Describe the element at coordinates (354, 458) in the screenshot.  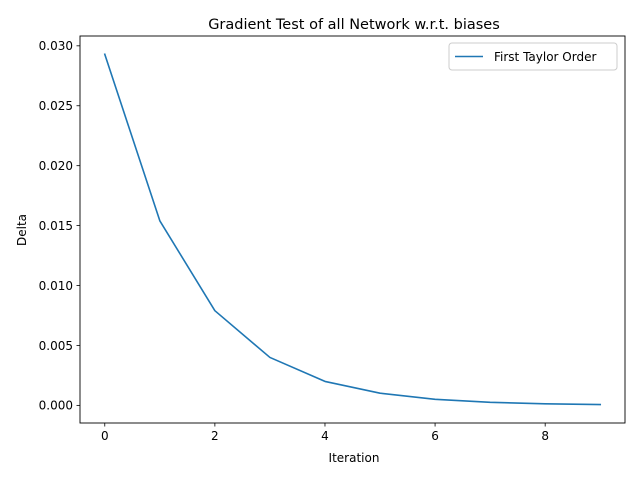
I see `x-axis-label: Iteration` at that location.